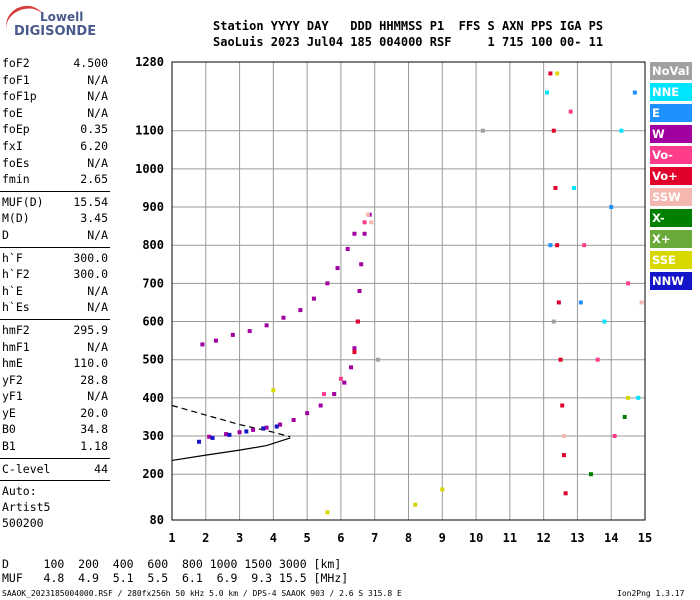  Describe the element at coordinates (55, 64) in the screenshot. I see `param-row: foF2 4.500` at that location.